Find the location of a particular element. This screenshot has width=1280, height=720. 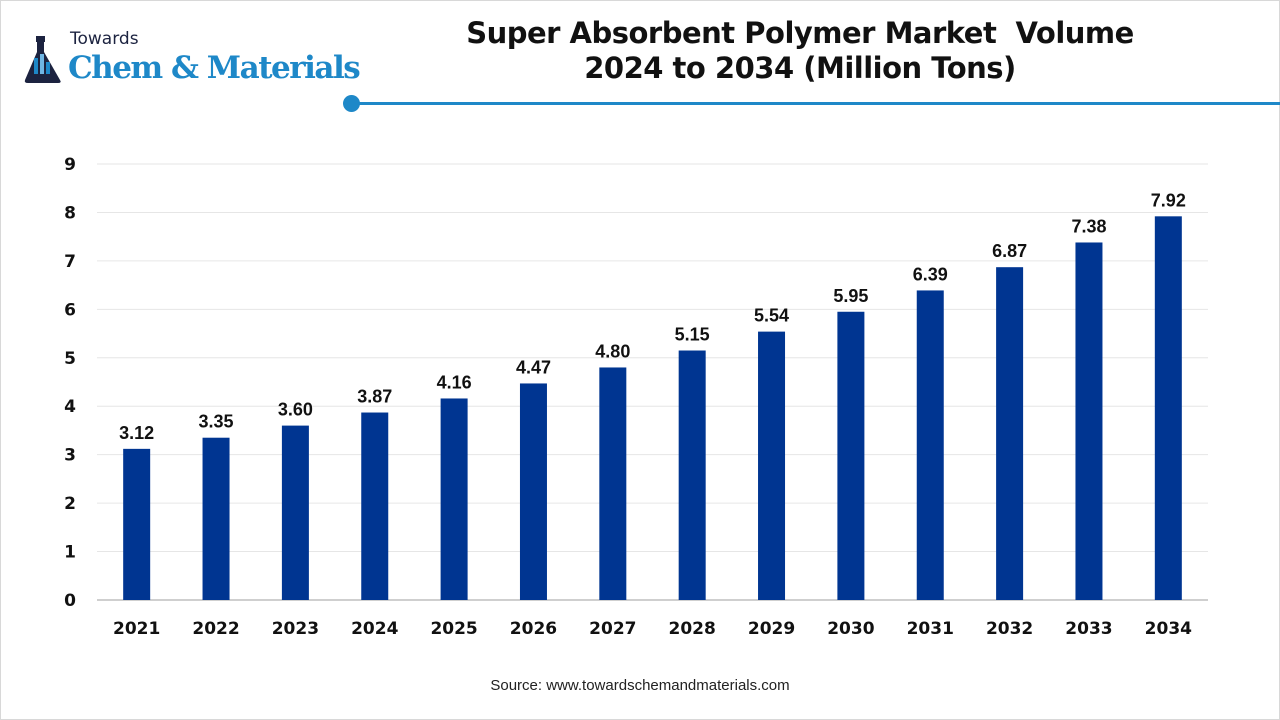

y-tick-label: 1 is located at coordinates (70, 553).